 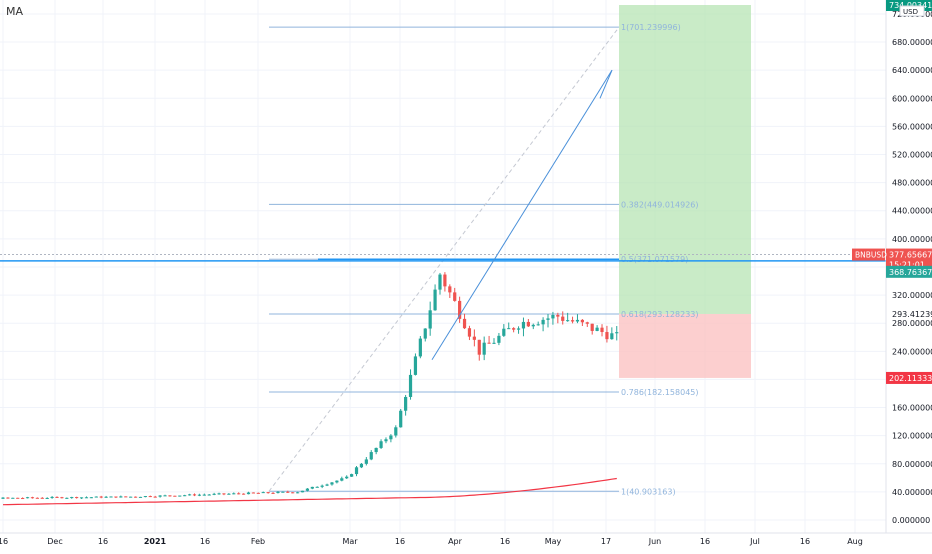 I want to click on y-tick-label: 0.000000, so click(x=911, y=520).